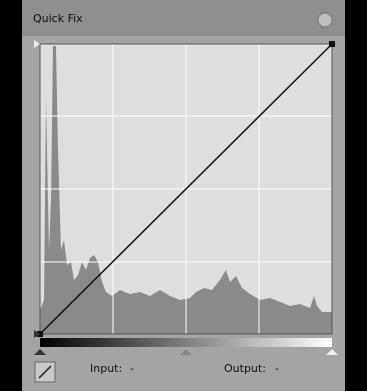 Image resolution: width=367 pixels, height=391 pixels. What do you see at coordinates (58, 18) in the screenshot?
I see `panel-title: Quick Fix` at bounding box center [58, 18].